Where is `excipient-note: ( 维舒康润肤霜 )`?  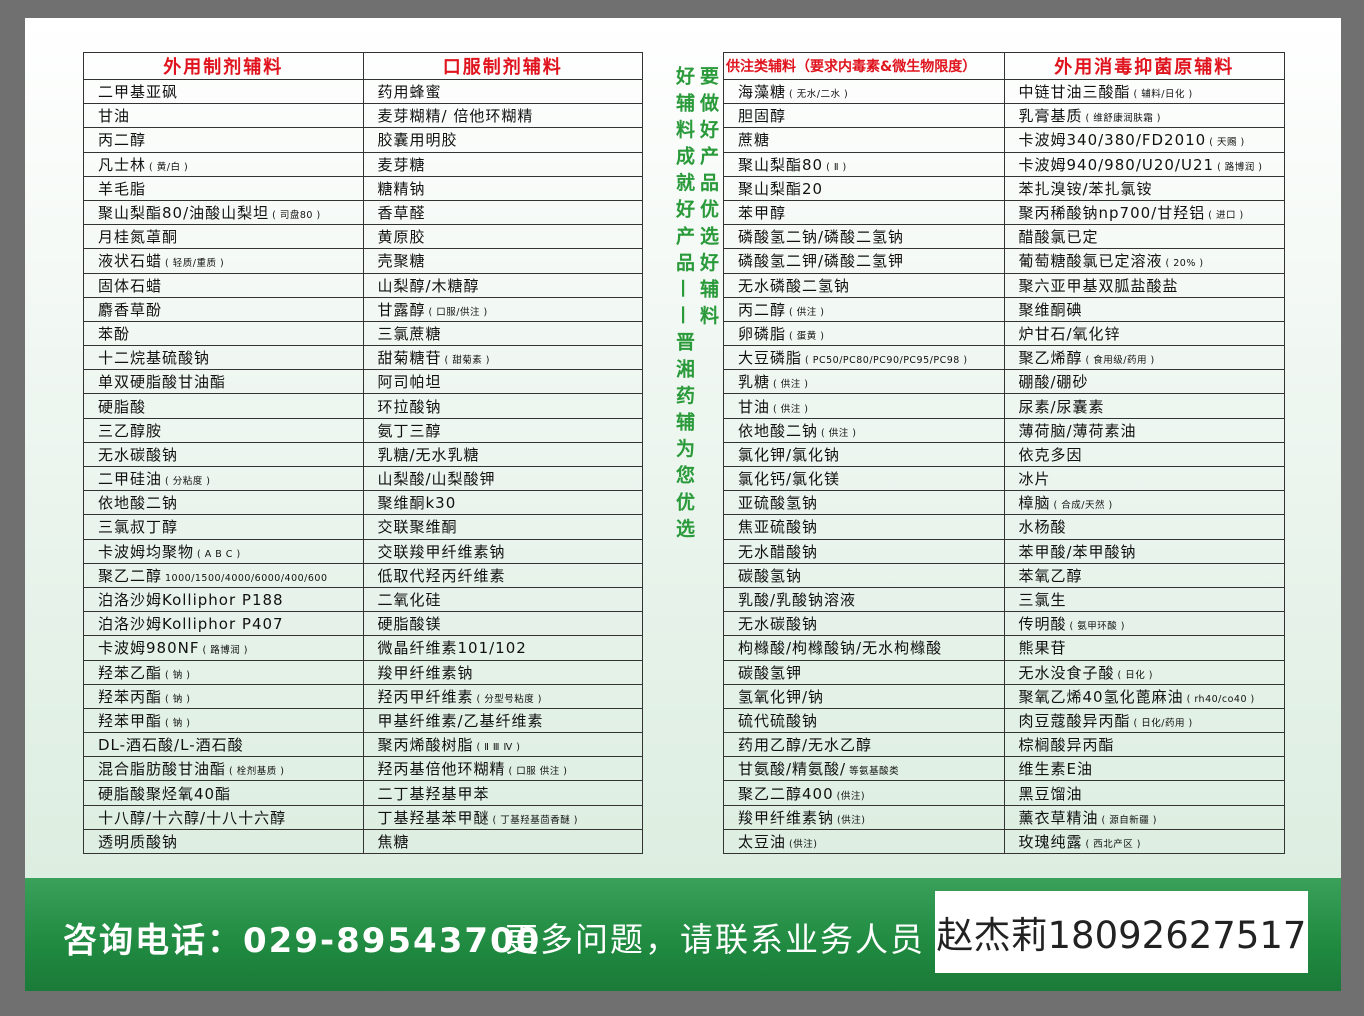
excipient-note: ( 维舒康润肤霜 ) is located at coordinates (1123, 119).